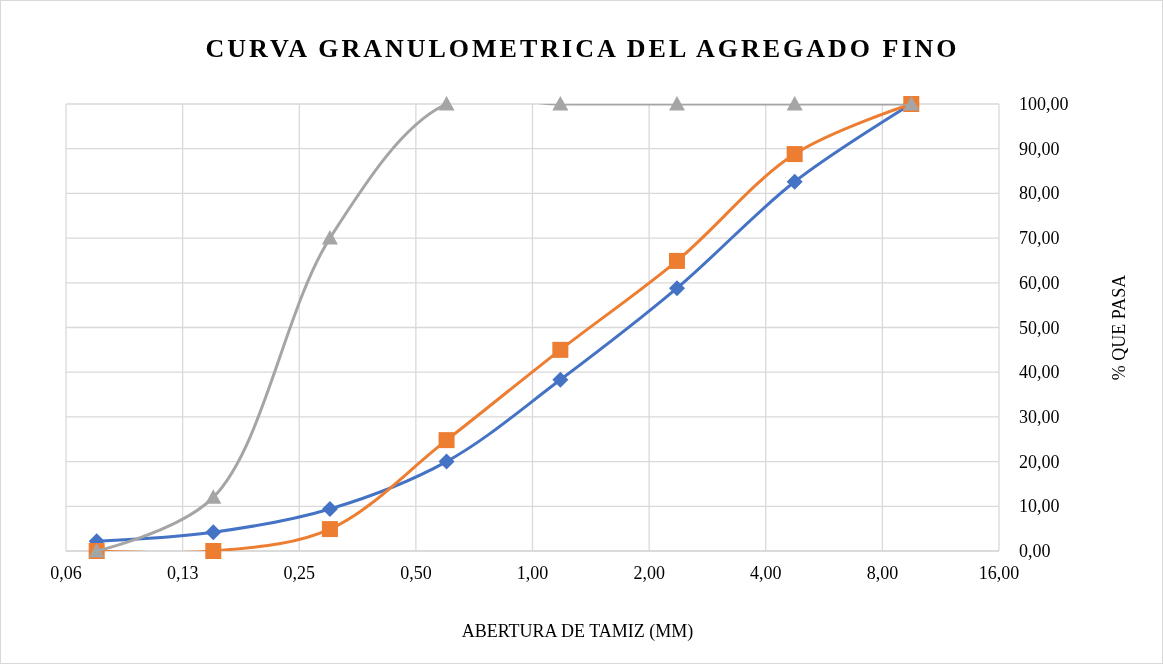  What do you see at coordinates (577, 631) in the screenshot?
I see `x-axis-title: ABERTURA DE TAMIZ (MM)` at bounding box center [577, 631].